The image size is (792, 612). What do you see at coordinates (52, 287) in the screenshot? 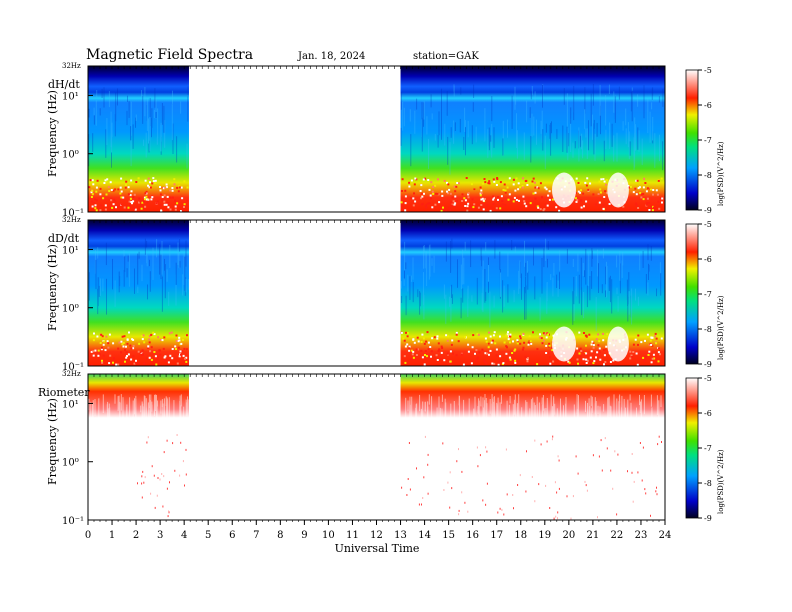
I see `y-axis-title: Frequency (Hz)` at bounding box center [52, 287].